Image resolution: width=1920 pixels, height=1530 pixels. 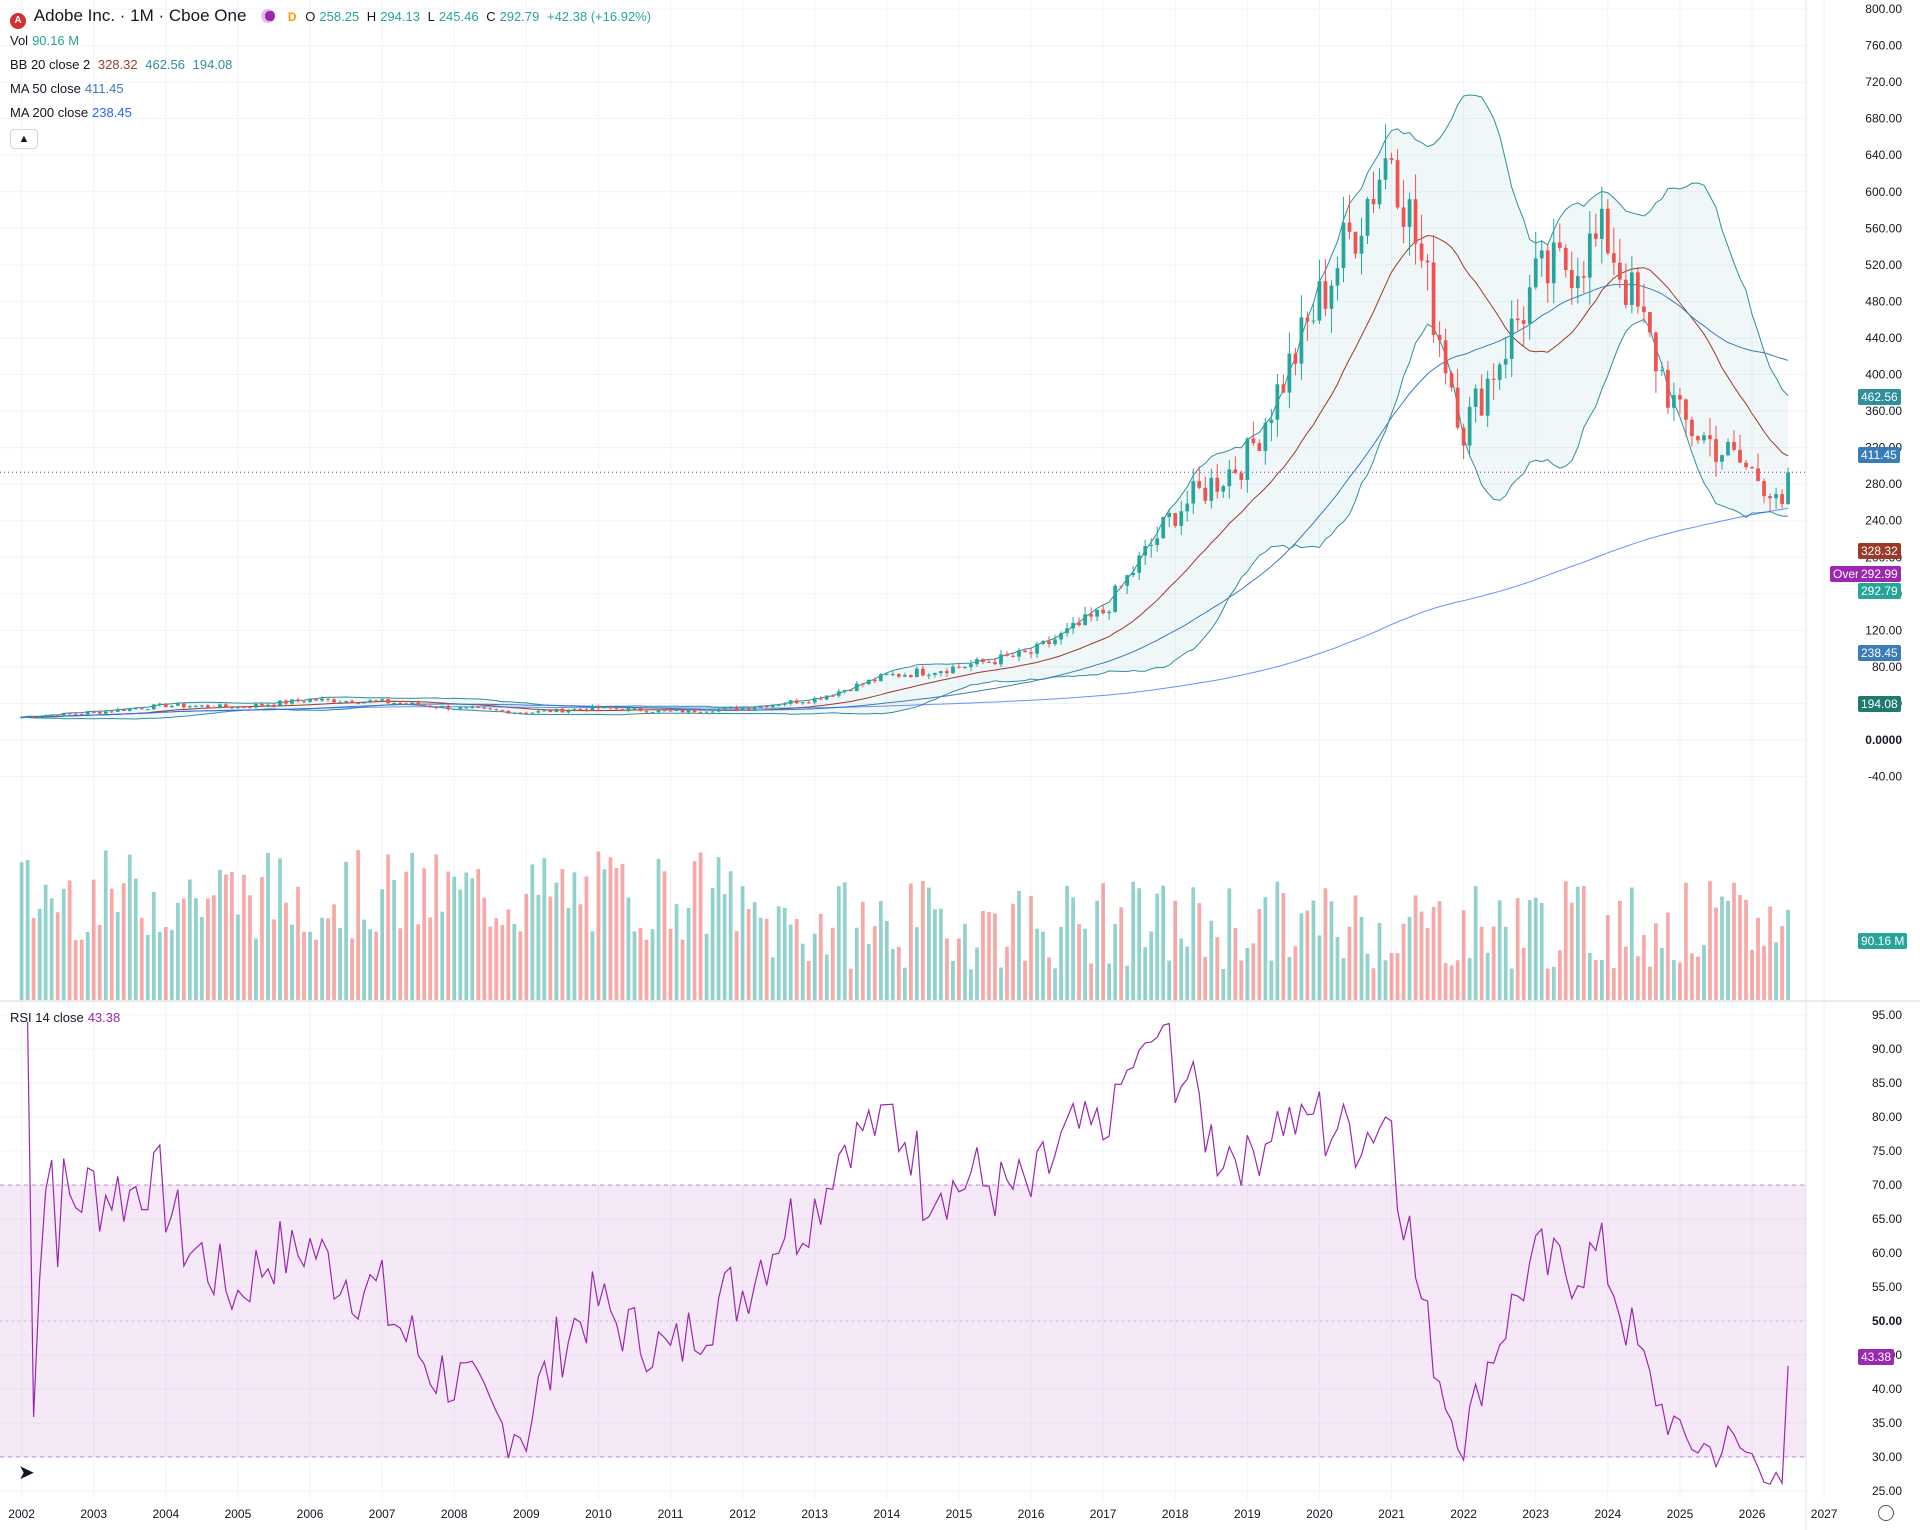 I want to click on rsi-tick-label: 65.00, so click(x=1887, y=1219).